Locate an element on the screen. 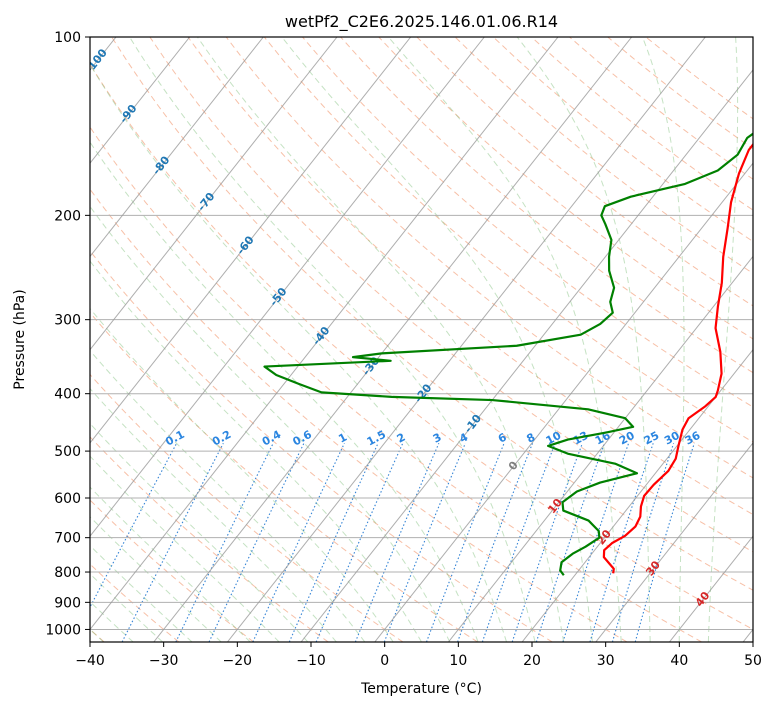 The width and height of the screenshot is (775, 708). x-tick-label: −10 is located at coordinates (311, 661).